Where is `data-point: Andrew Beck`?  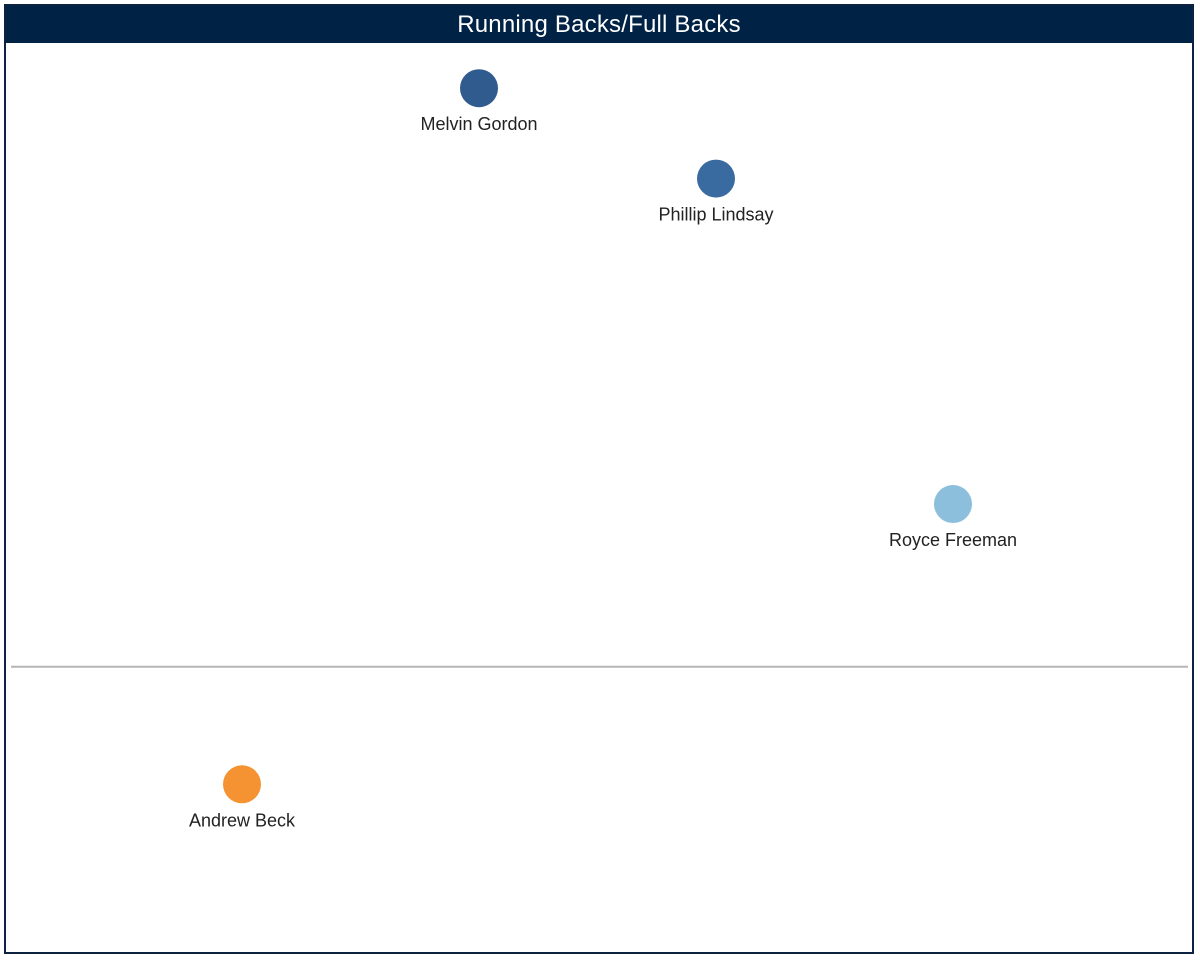
data-point: Andrew Beck is located at coordinates (242, 797).